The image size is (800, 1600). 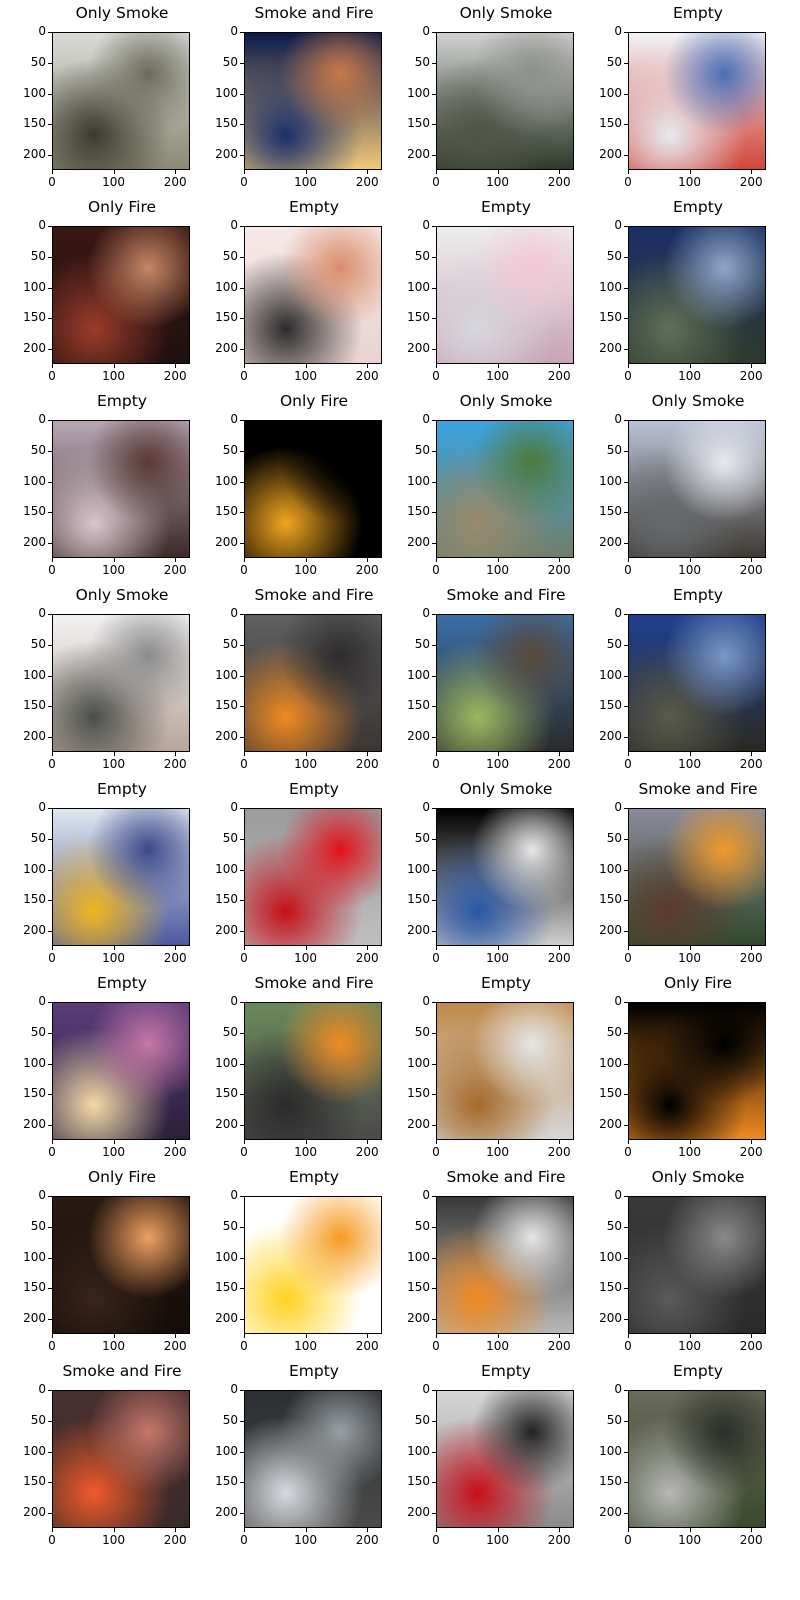 I want to click on panel: Smoke and Fire 0 50 100 150 200 0 100 200, so click(x=288, y=1067).